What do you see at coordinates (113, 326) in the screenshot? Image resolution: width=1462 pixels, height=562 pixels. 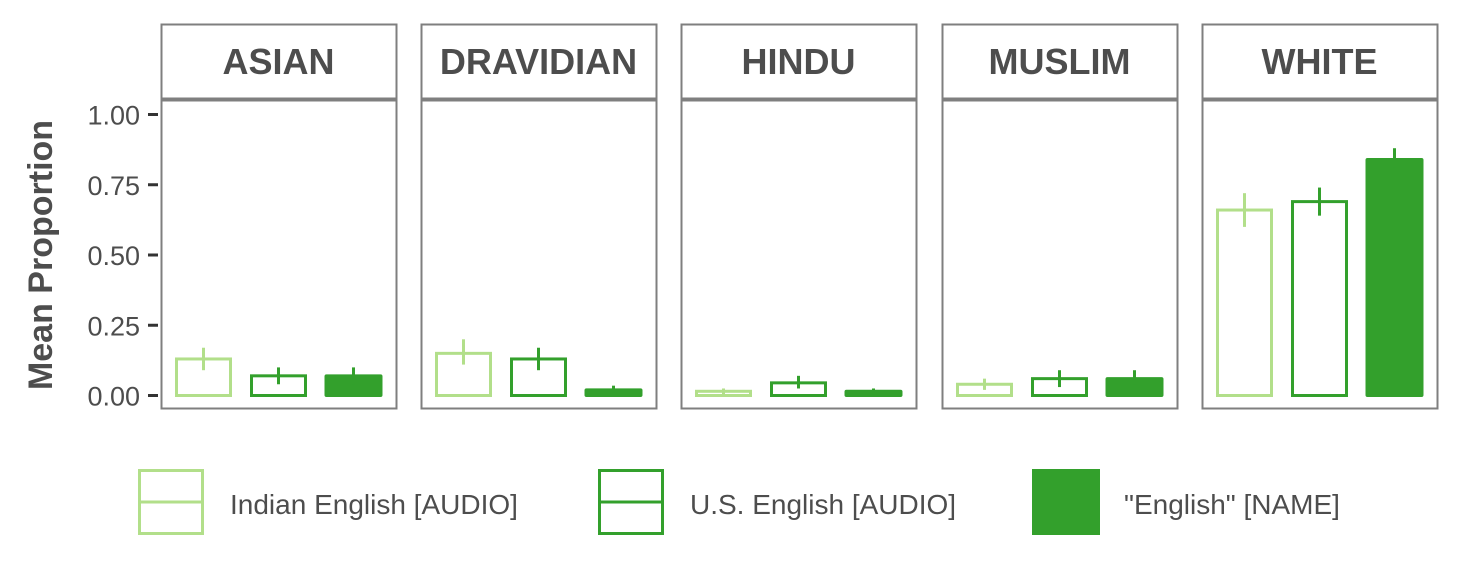 I see `y-tick-label: 0.25` at bounding box center [113, 326].